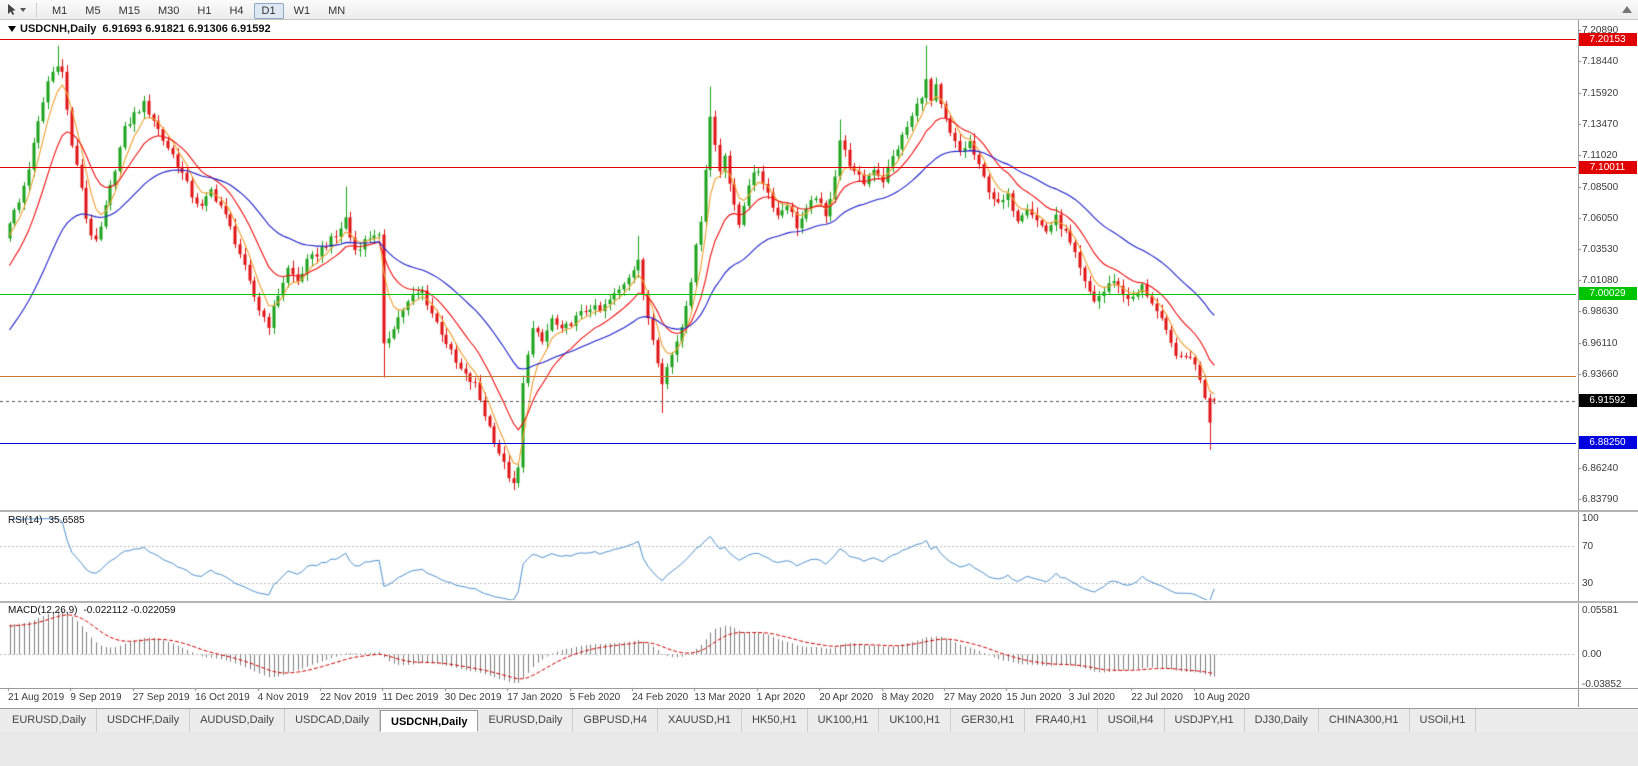 Image resolution: width=1638 pixels, height=766 pixels. What do you see at coordinates (1600, 375) in the screenshot?
I see `price-axis-tick-label: 6.93660` at bounding box center [1600, 375].